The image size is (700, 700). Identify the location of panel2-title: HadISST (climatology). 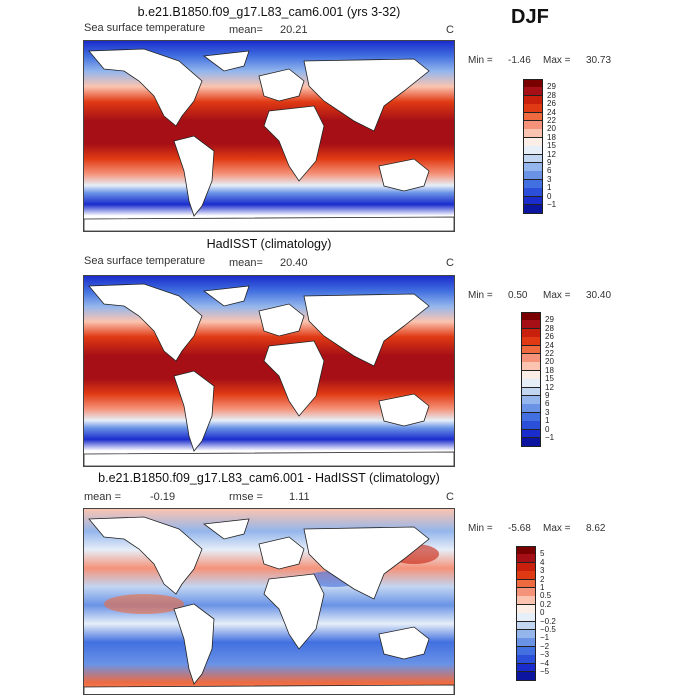
(269, 244).